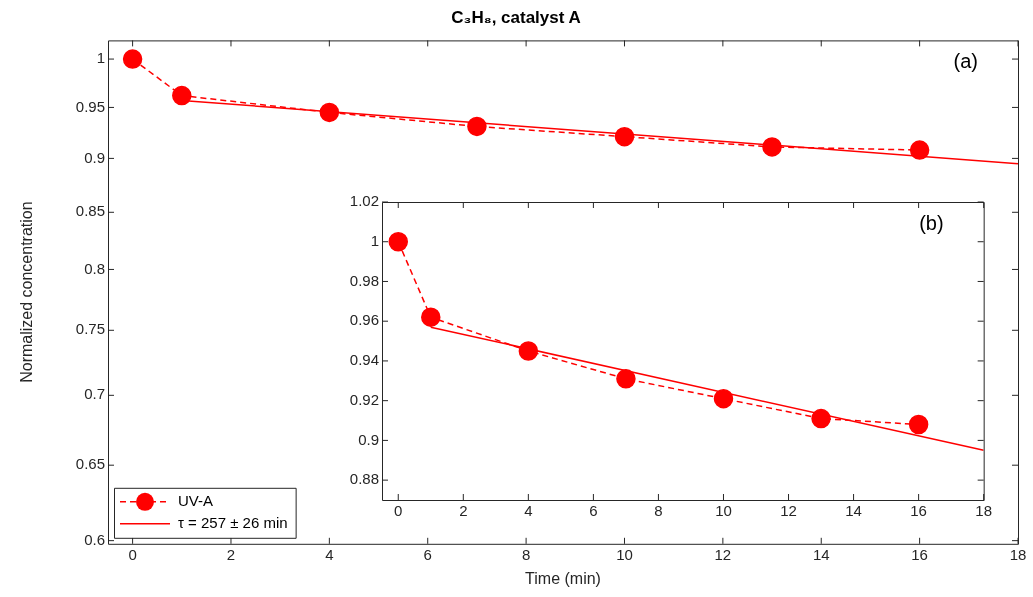 The width and height of the screenshot is (1033, 597). Describe the element at coordinates (364, 479) in the screenshot. I see `y-tick-label: 0.88` at that location.